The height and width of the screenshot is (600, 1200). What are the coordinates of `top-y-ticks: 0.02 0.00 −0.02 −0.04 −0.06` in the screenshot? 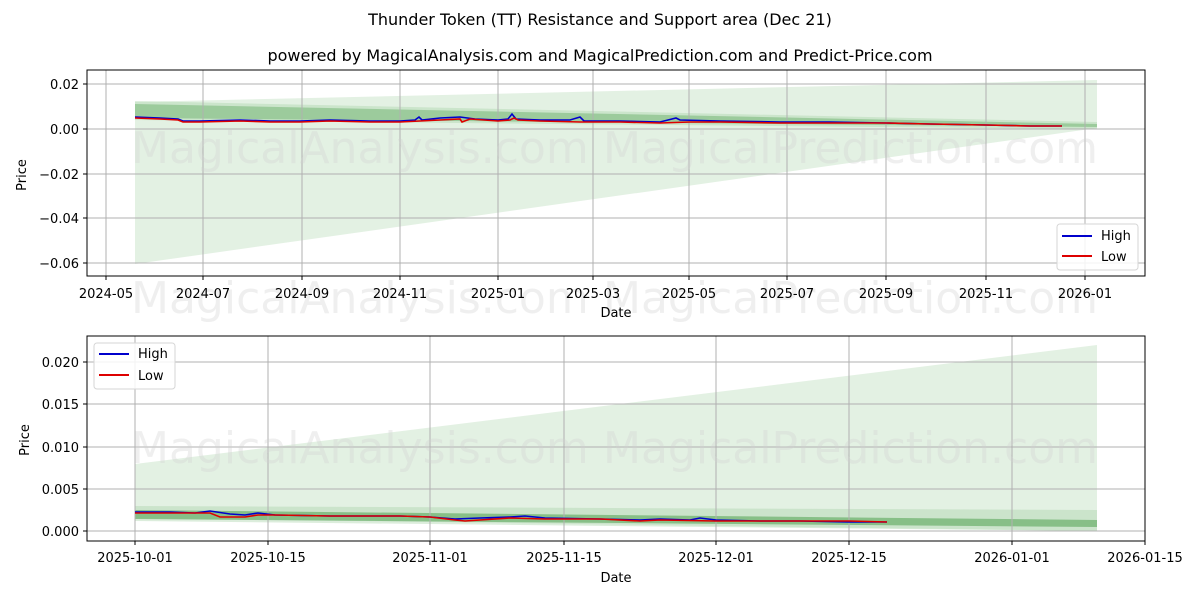 It's located at (63, 175).